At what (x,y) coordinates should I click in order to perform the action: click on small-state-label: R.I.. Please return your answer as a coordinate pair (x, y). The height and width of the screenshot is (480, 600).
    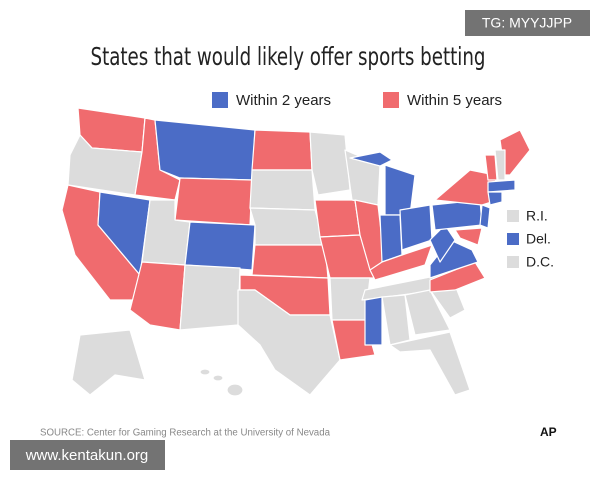
    Looking at the image, I should click on (537, 216).